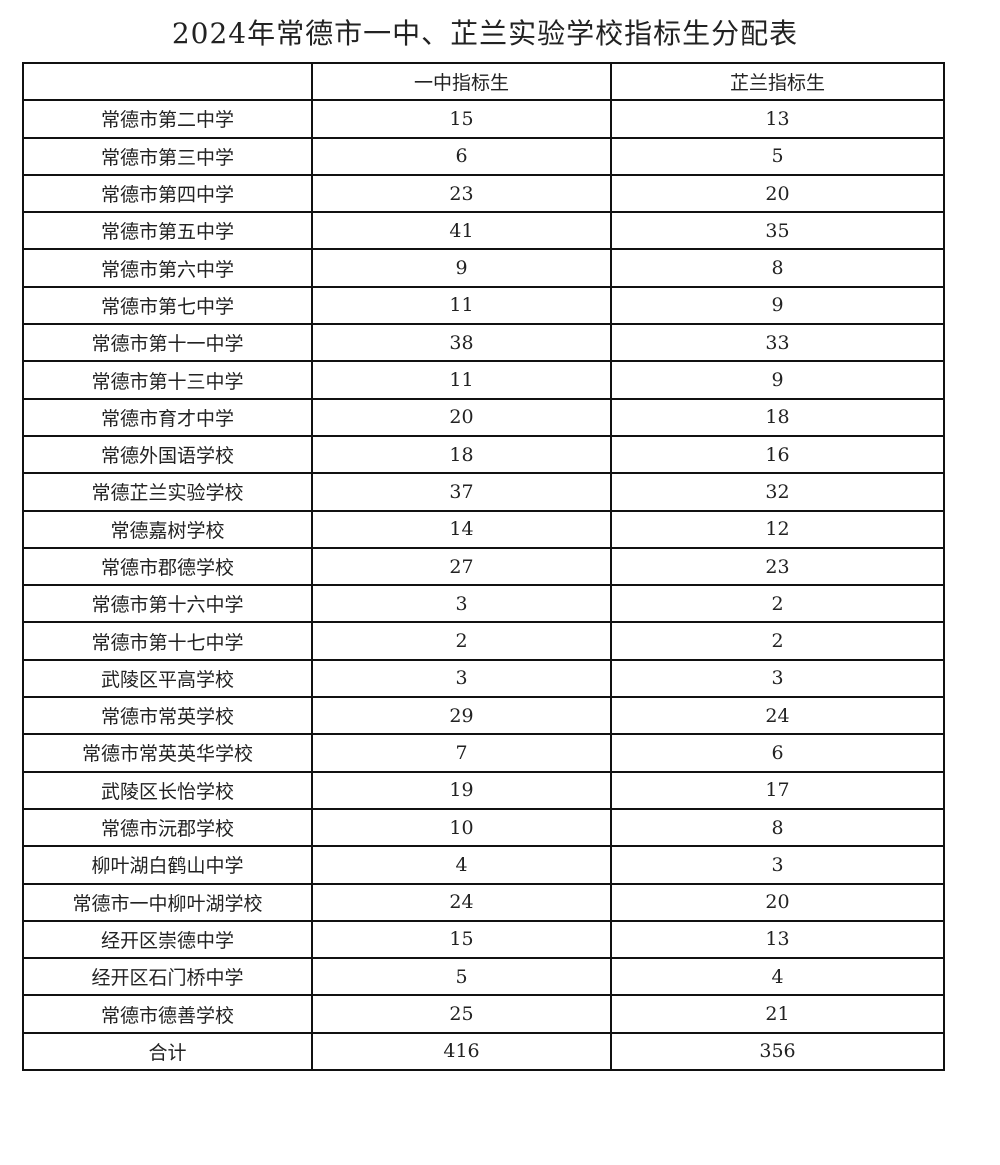  Describe the element at coordinates (461, 641) in the screenshot. I see `yizhong-quota-cell: 2` at that location.